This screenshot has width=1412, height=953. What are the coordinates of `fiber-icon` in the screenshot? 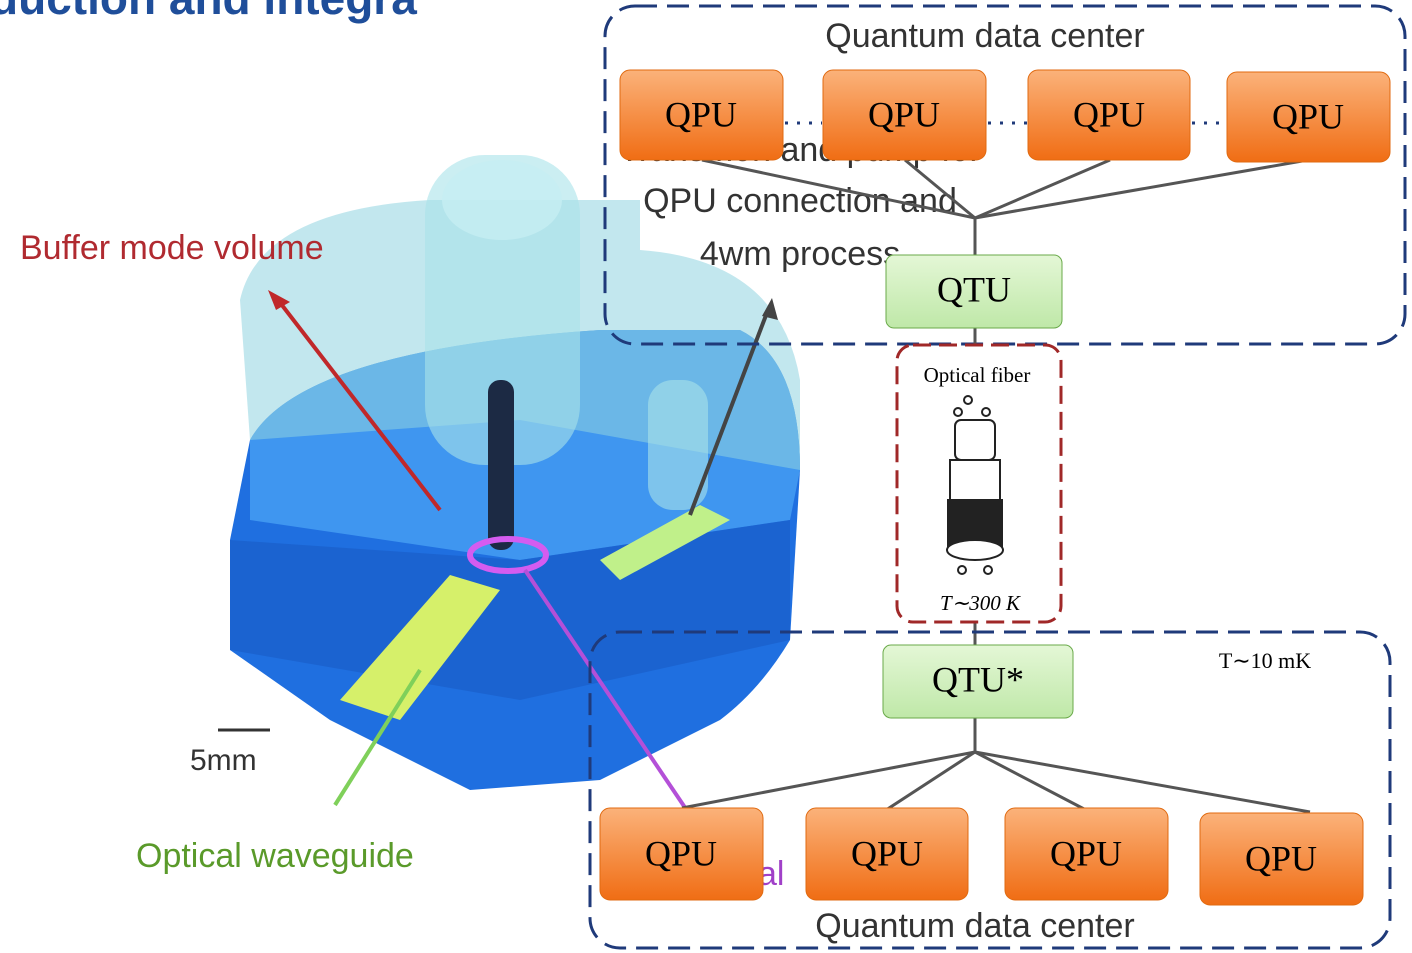 It's located at (975, 485).